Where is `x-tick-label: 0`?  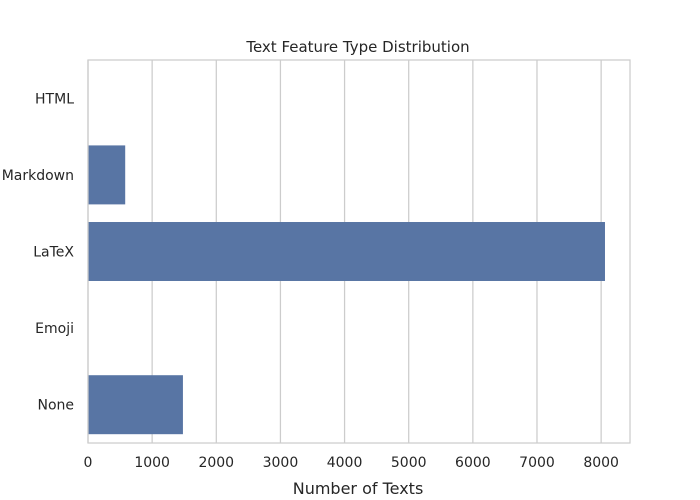 x-tick-label: 0 is located at coordinates (88, 463).